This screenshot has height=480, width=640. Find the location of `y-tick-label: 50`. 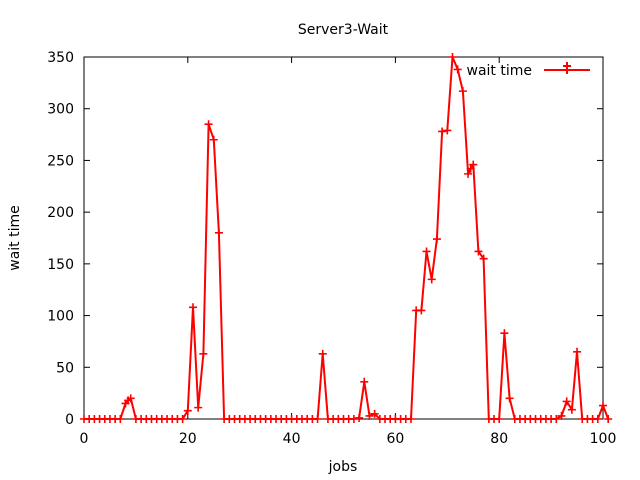

y-tick-label: 50 is located at coordinates (65, 368).